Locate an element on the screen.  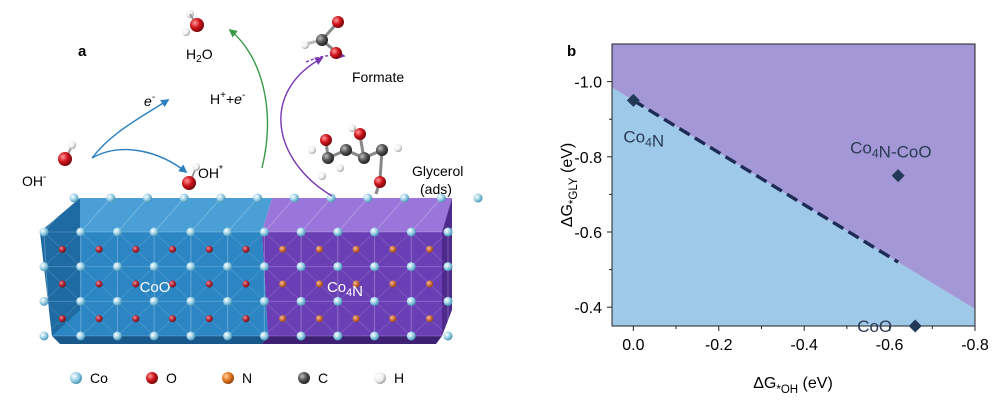
legend-item-co: Co is located at coordinates (89, 378).